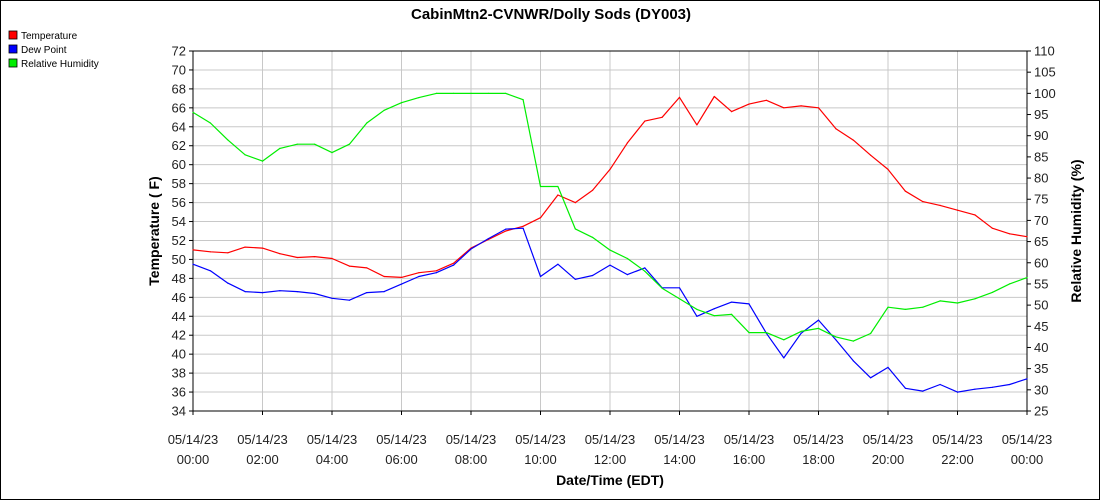 This screenshot has width=1100, height=501. What do you see at coordinates (1041, 156) in the screenshot?
I see `right-tick-label: 85` at bounding box center [1041, 156].